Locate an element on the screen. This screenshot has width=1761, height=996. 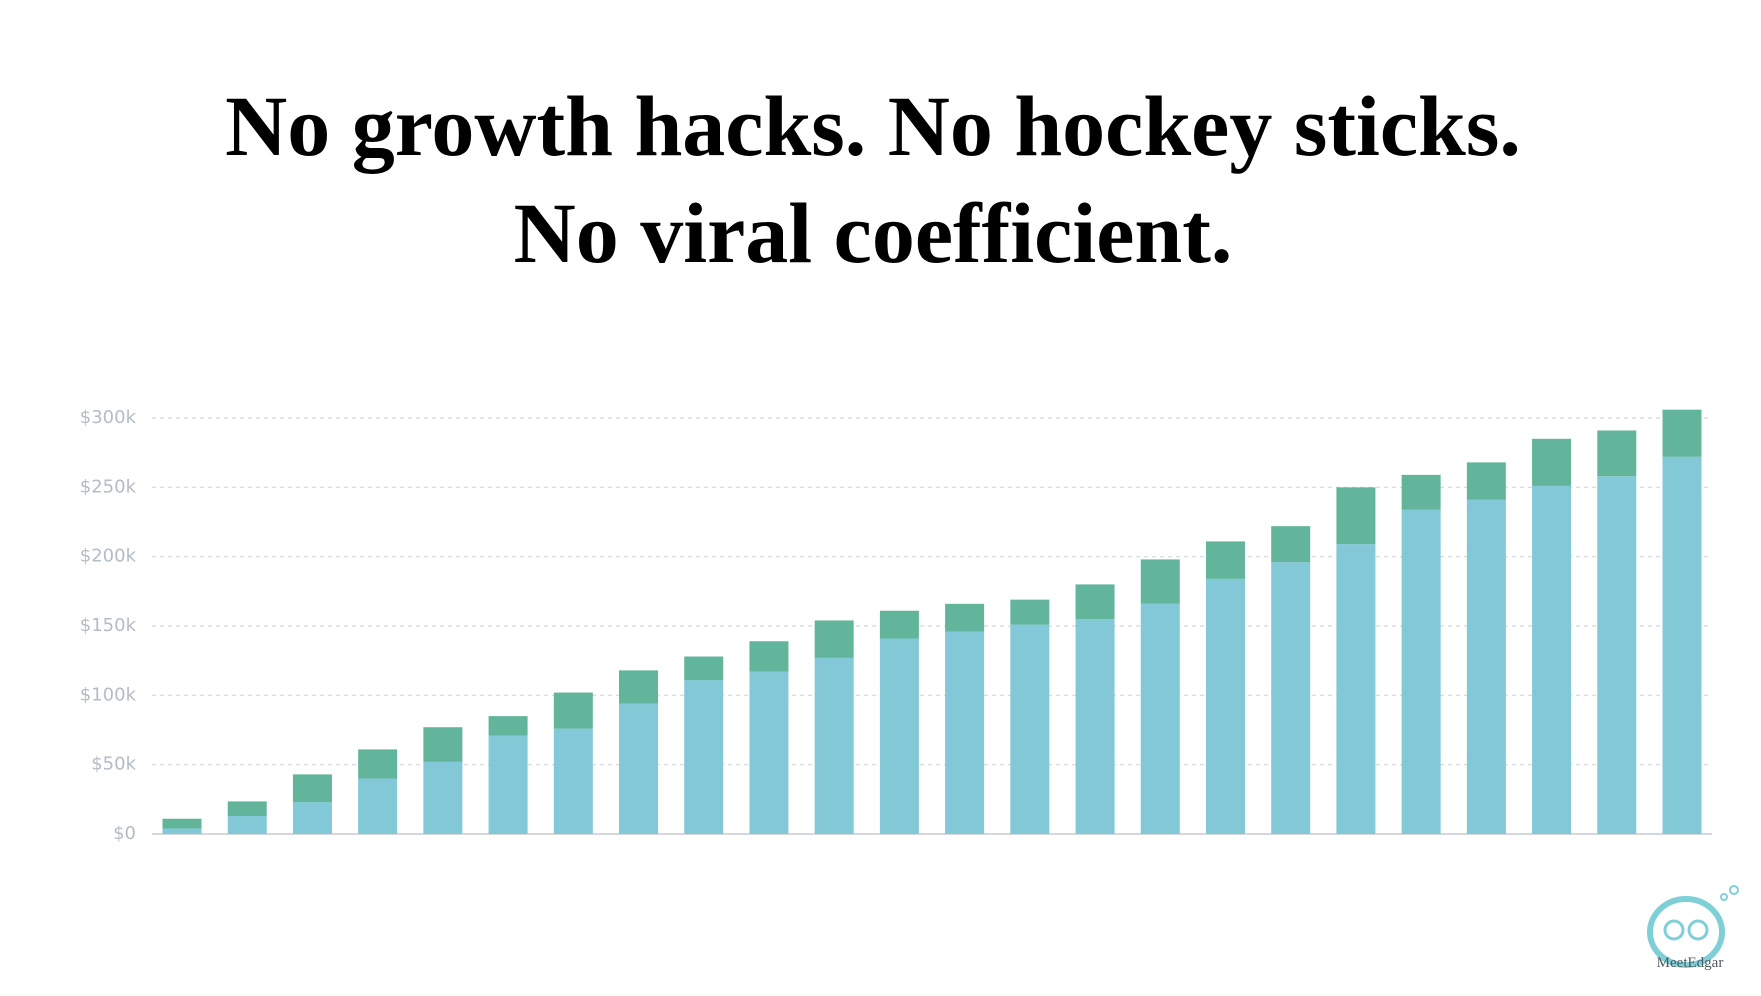
y-tick-label: $50k is located at coordinates (113, 764).